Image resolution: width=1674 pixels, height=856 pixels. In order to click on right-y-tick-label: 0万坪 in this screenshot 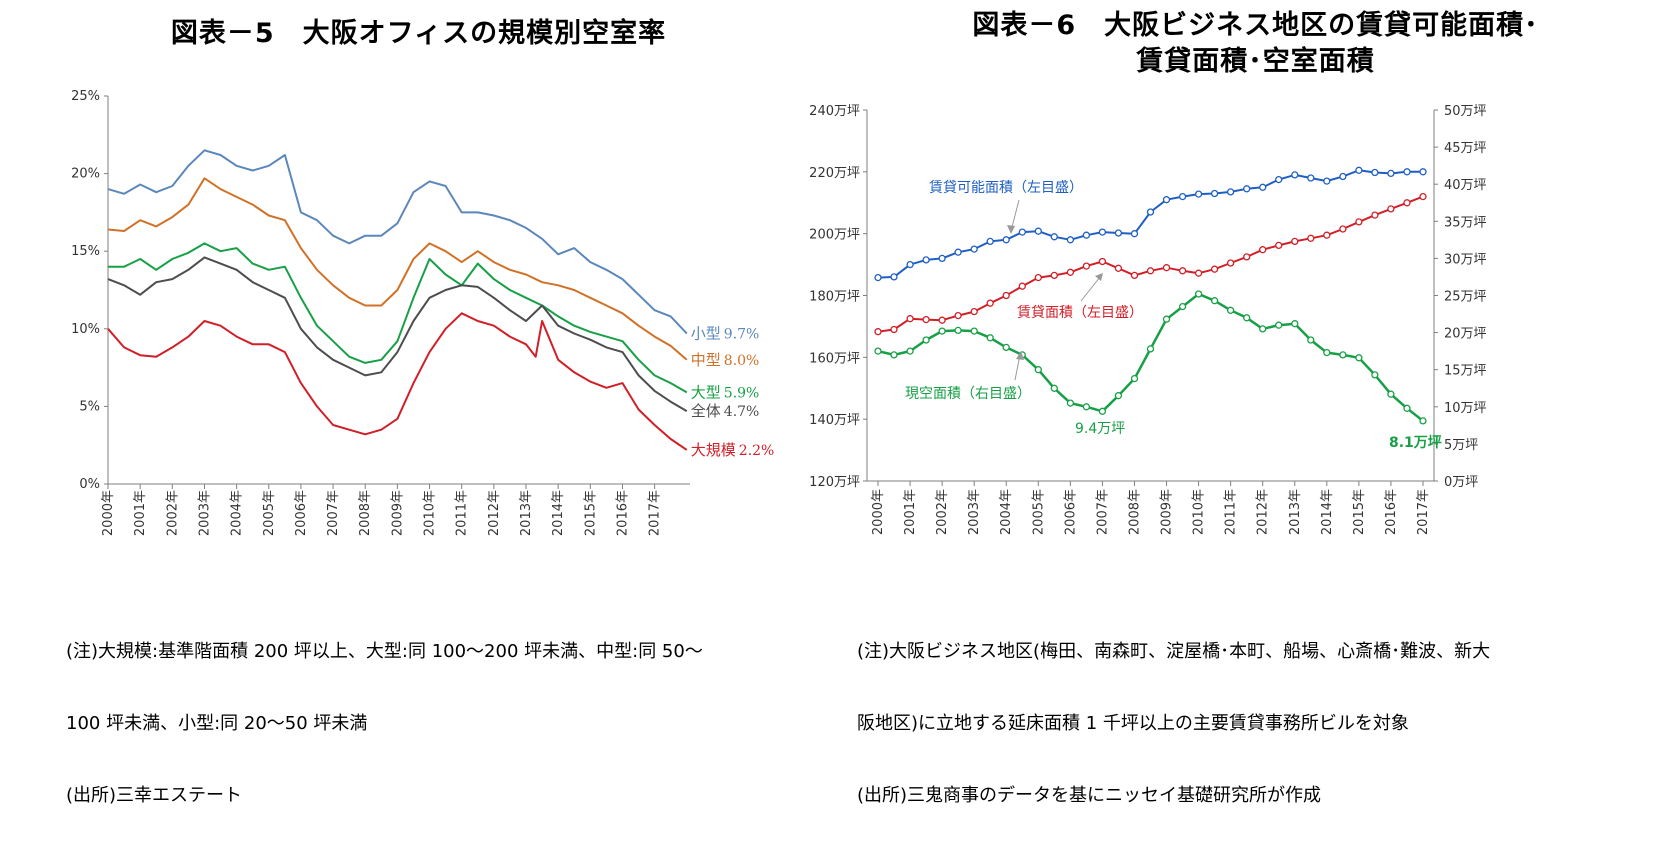, I will do `click(1461, 482)`.